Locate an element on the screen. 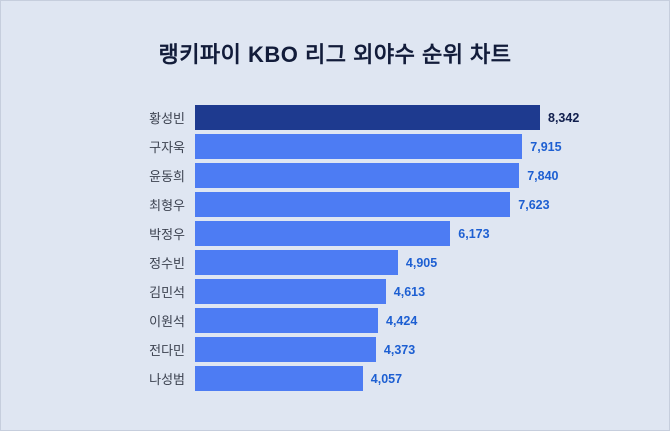 Image resolution: width=670 pixels, height=431 pixels. chart-row: 정수빈 4,905 is located at coordinates (335, 262).